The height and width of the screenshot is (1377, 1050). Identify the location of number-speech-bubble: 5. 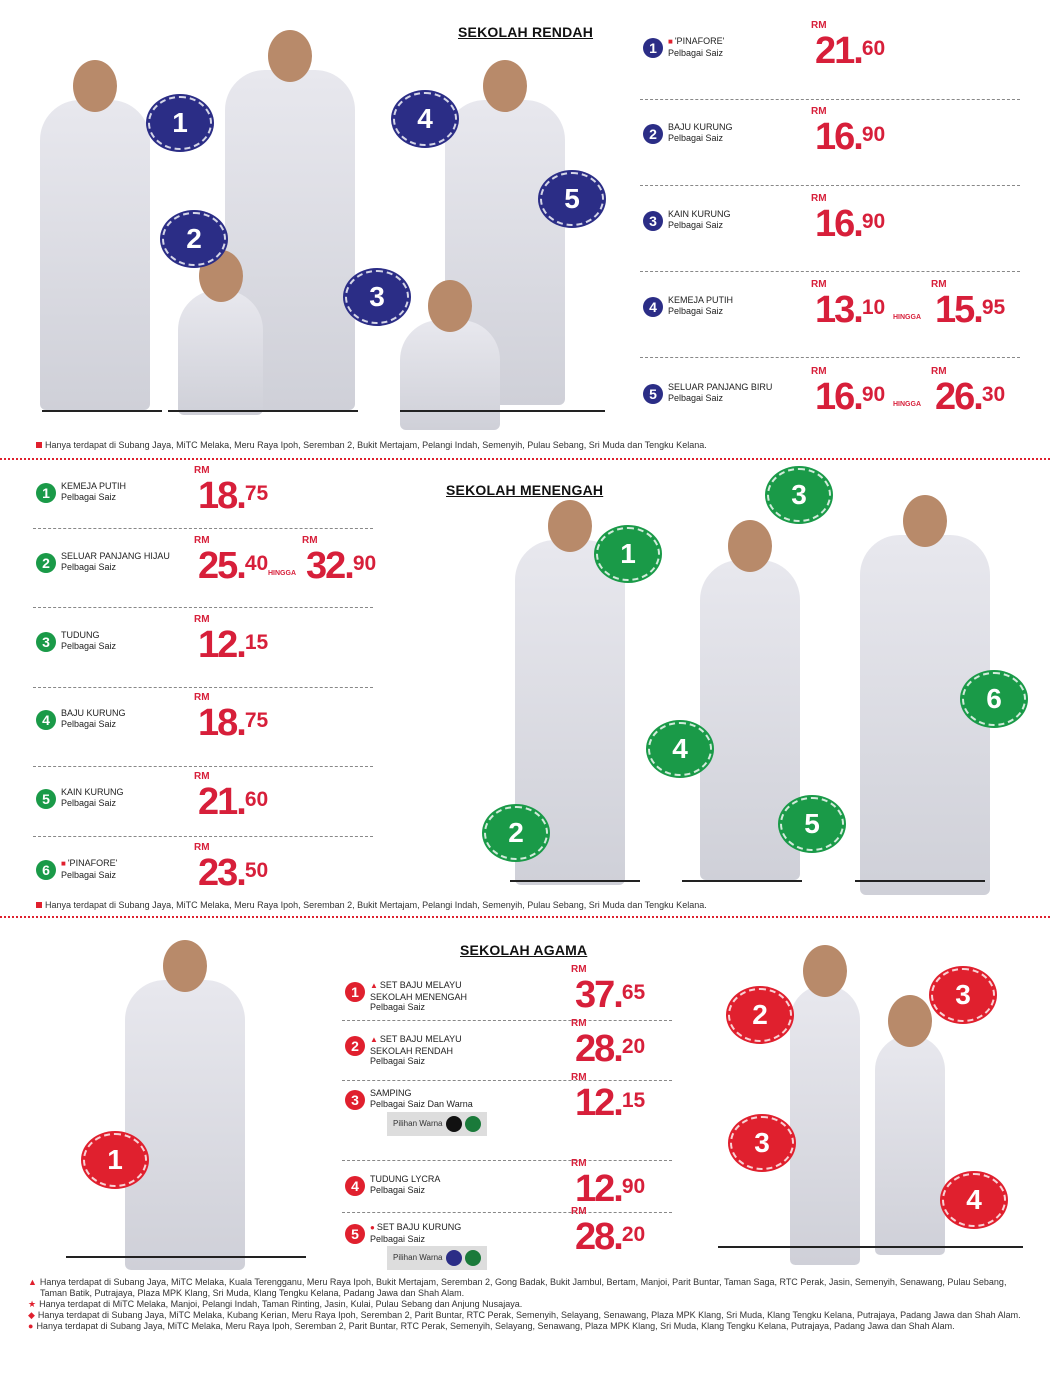
(812, 824).